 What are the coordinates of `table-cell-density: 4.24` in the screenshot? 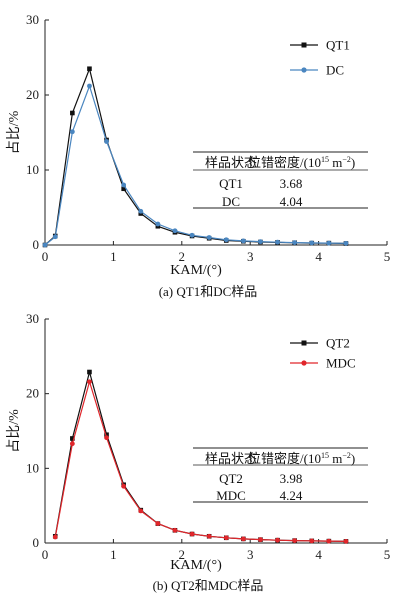 It's located at (291, 495).